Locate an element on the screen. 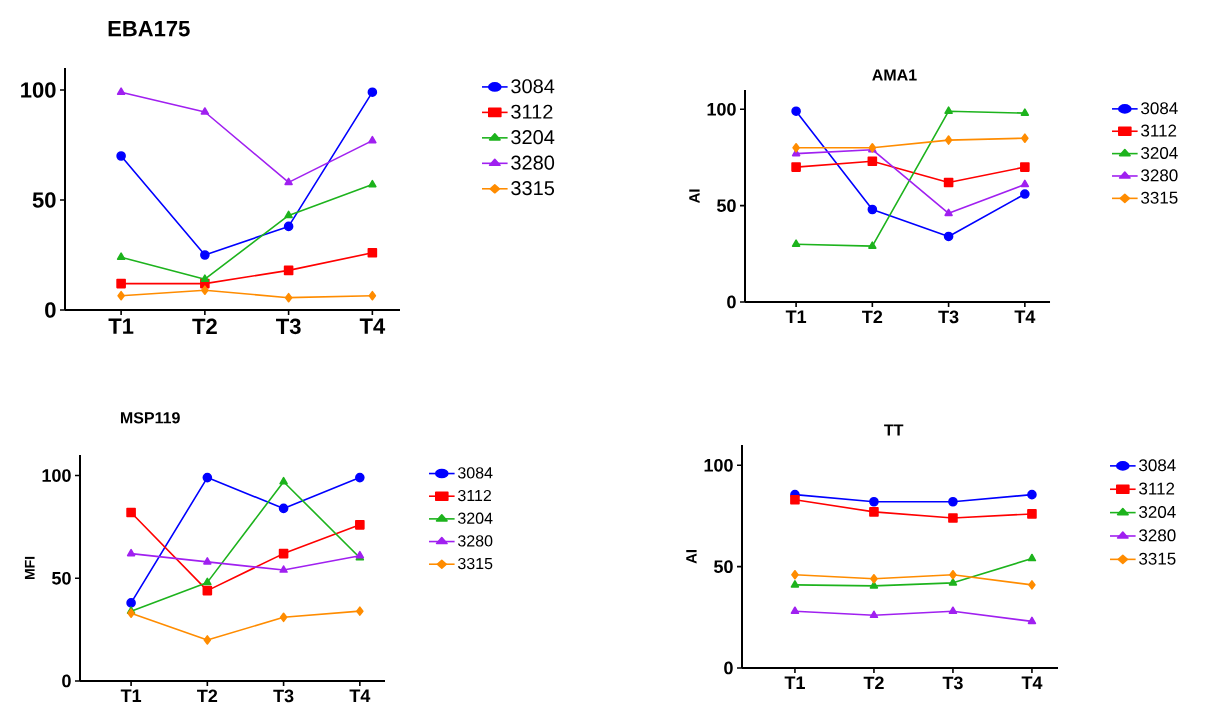 This screenshot has width=1207, height=715. y-axis-title: MFI is located at coordinates (29, 568).